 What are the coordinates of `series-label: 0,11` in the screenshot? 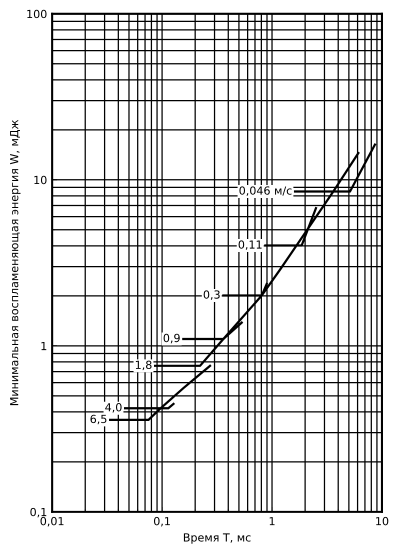 It's located at (250, 245).